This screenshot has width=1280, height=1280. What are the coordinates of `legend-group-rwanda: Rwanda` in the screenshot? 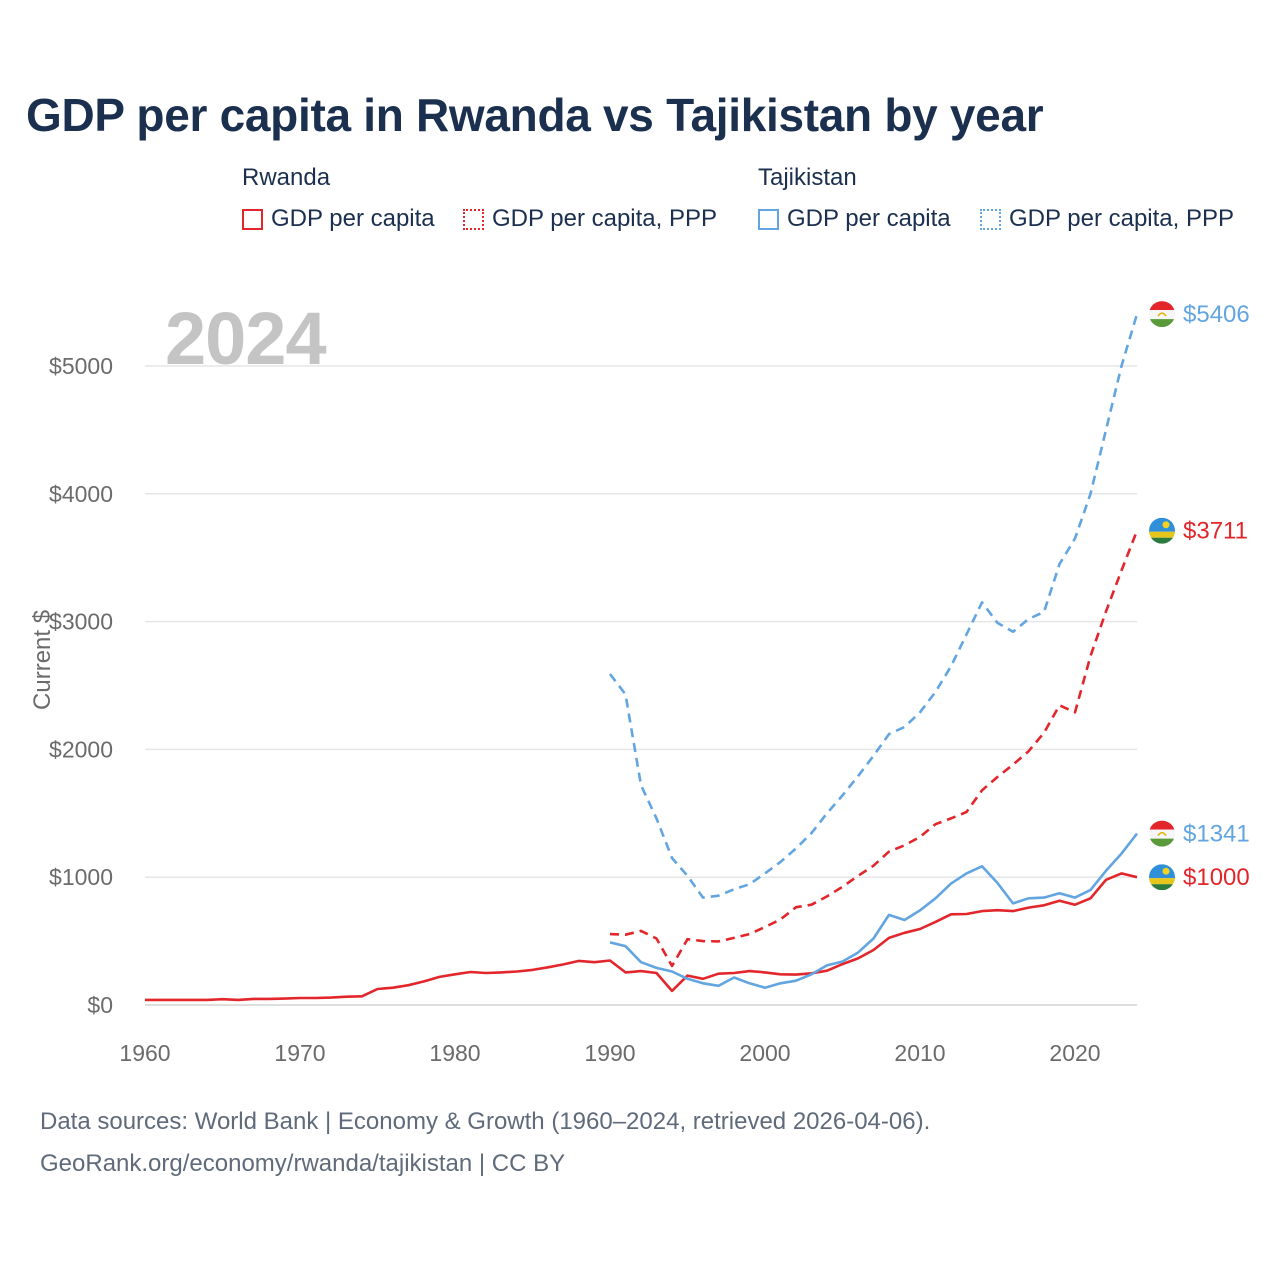 It's located at (286, 177).